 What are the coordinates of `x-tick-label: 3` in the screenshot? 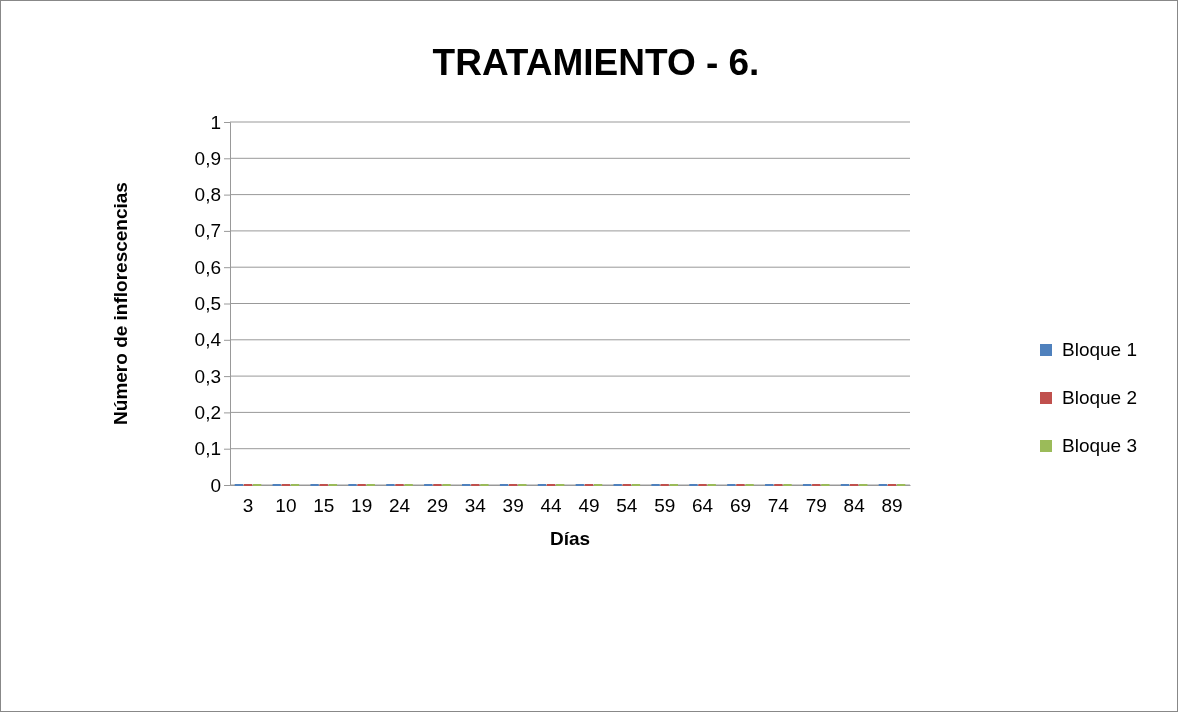 It's located at (248, 506).